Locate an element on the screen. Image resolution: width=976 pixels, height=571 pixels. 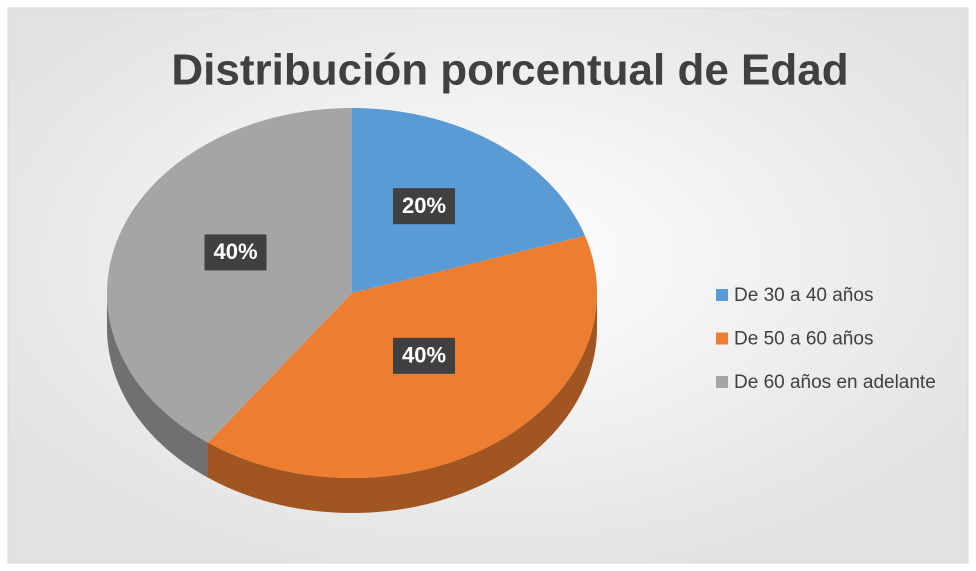
legend-label: De 30 a 40 años is located at coordinates (803, 295).